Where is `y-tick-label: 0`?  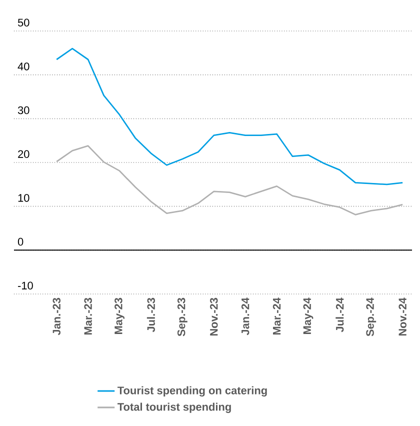 y-tick-label: 0 is located at coordinates (21, 242).